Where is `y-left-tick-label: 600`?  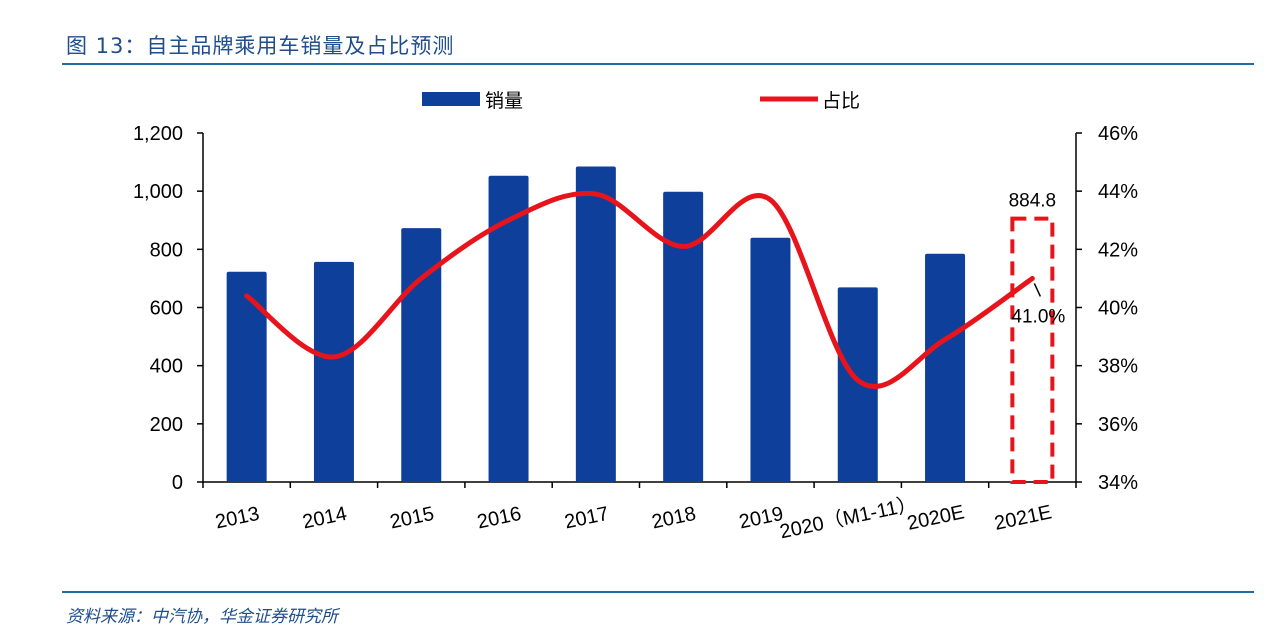 y-left-tick-label: 600 is located at coordinates (166, 309).